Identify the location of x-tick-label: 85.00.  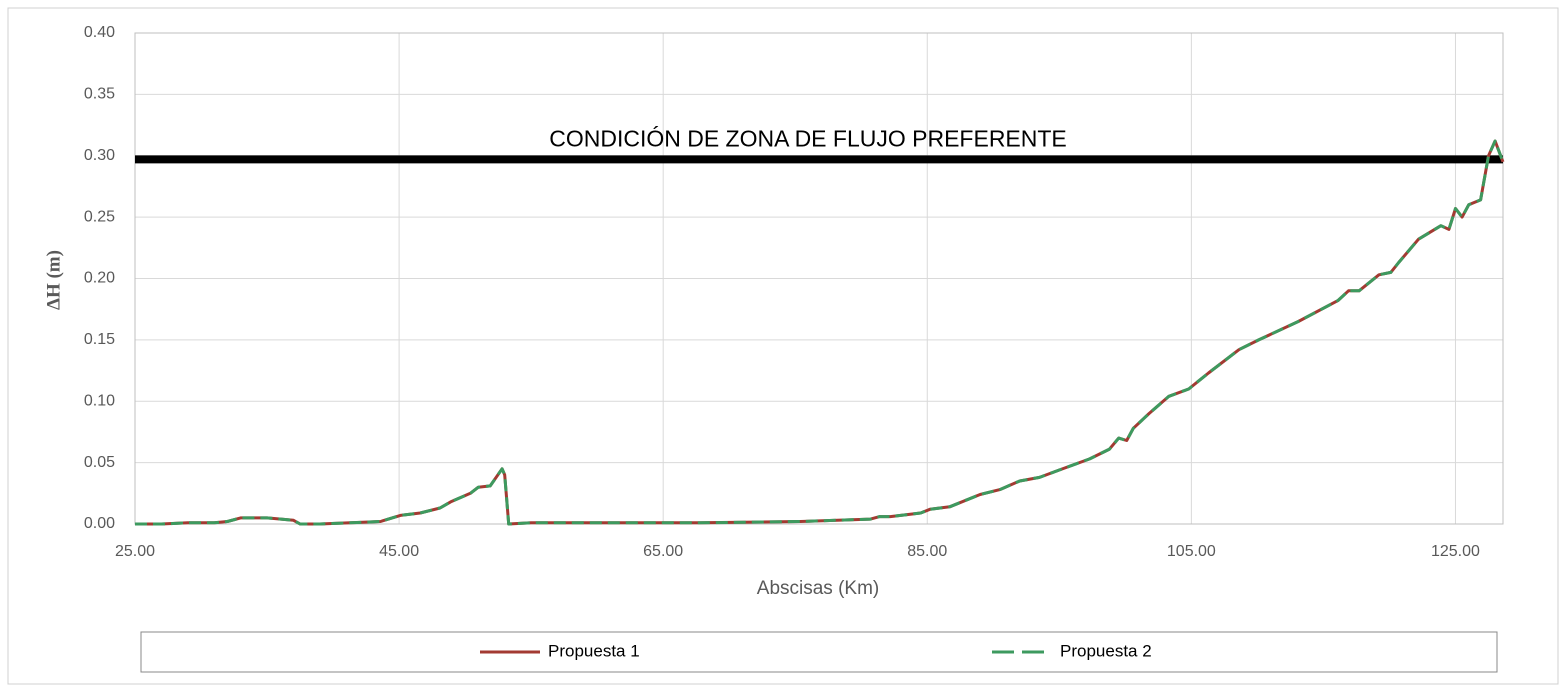
(927, 551).